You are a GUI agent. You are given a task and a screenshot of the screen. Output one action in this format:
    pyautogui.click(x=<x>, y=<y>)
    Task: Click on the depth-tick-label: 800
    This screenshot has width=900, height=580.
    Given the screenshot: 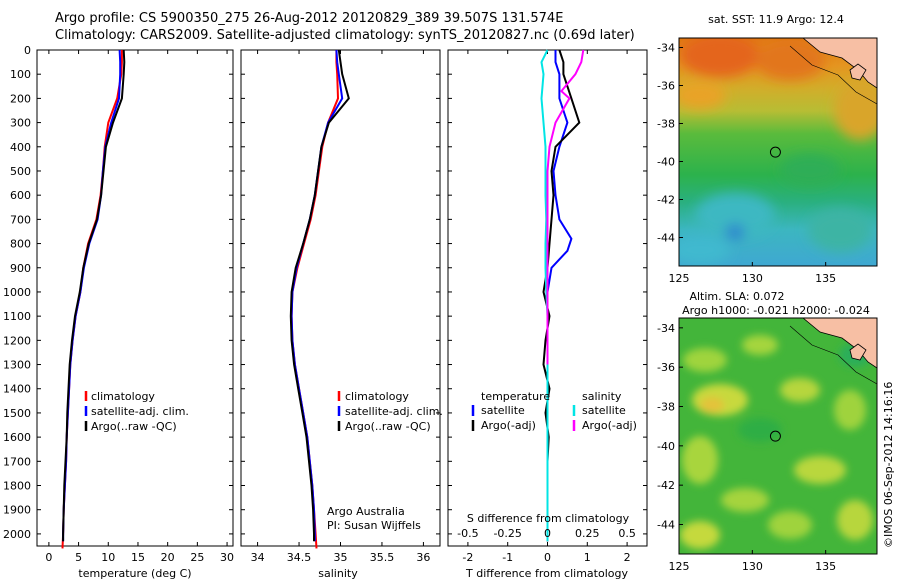 What is the action you would take?
    pyautogui.click(x=20, y=244)
    